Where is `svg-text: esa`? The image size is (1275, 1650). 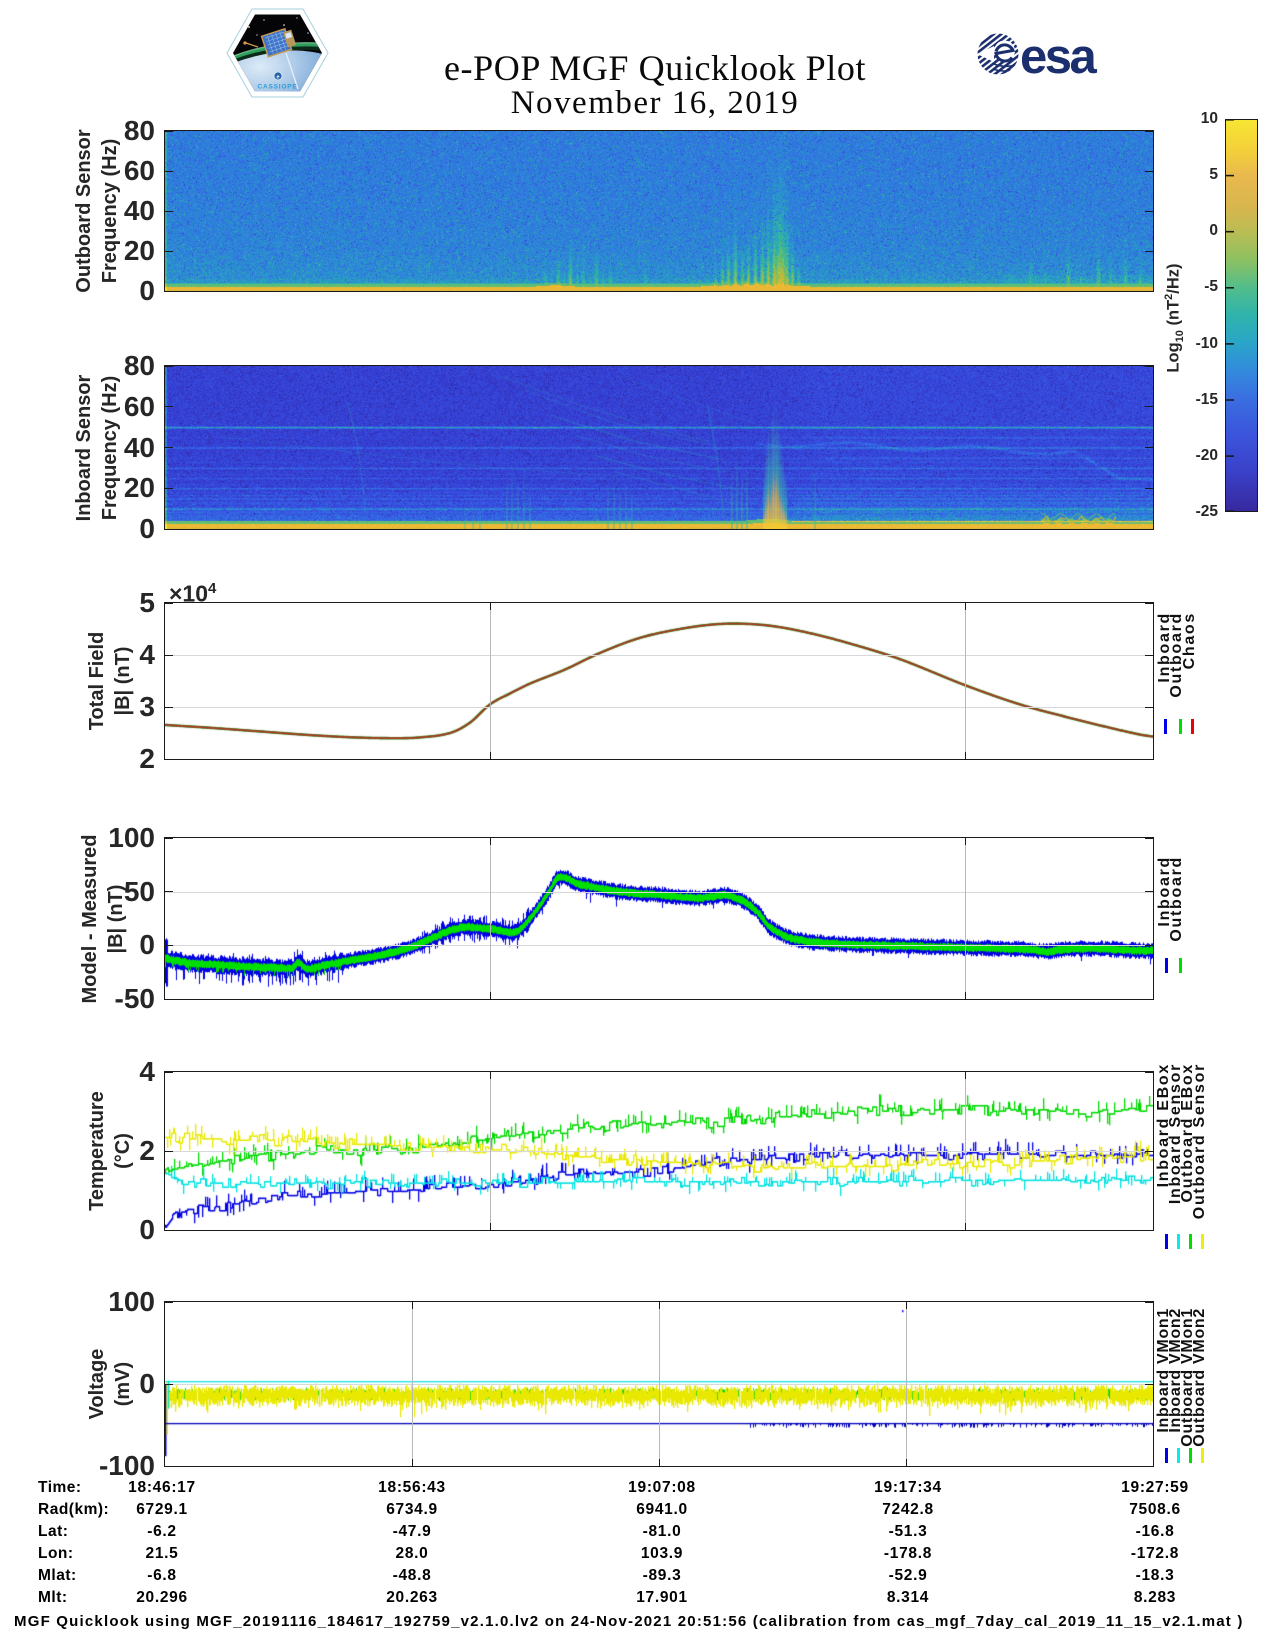 svg-text: esa is located at coordinates (1059, 57).